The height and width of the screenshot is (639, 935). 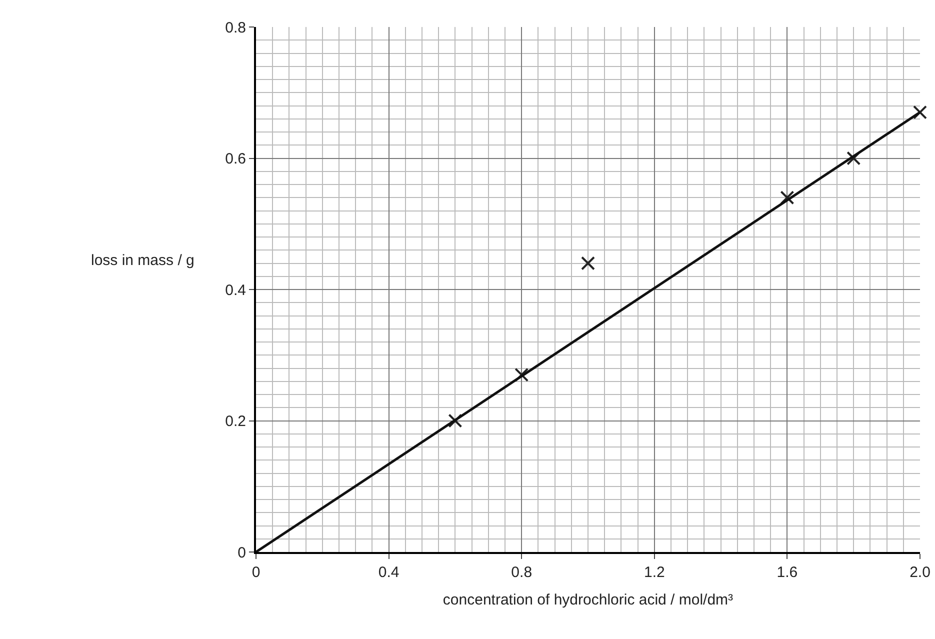 I want to click on y-tick-label: 0.4, so click(x=235, y=290).